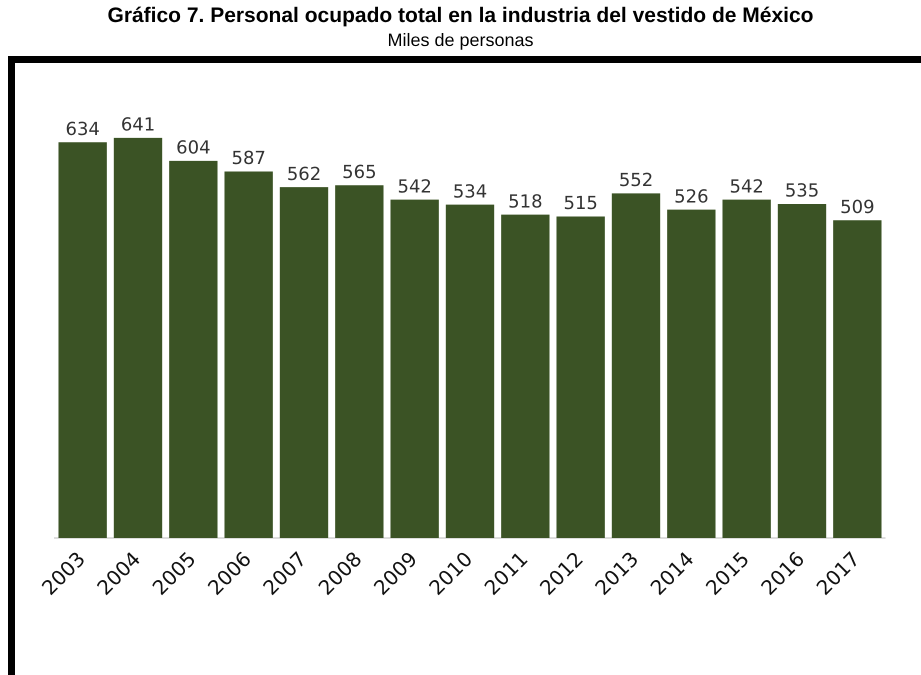 This screenshot has width=921, height=675. What do you see at coordinates (248, 159) in the screenshot?
I see `data-label: 587` at bounding box center [248, 159].